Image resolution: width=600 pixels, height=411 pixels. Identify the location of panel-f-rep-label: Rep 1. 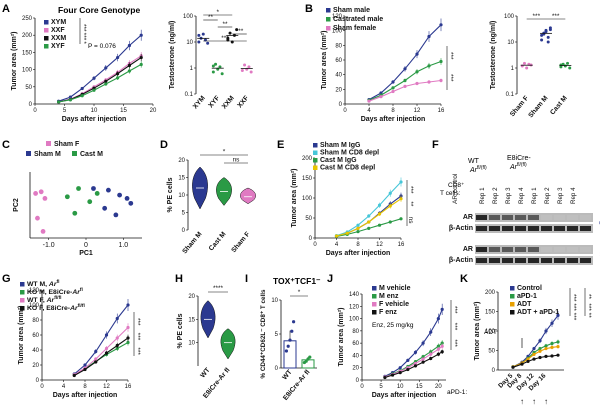
(534, 195).